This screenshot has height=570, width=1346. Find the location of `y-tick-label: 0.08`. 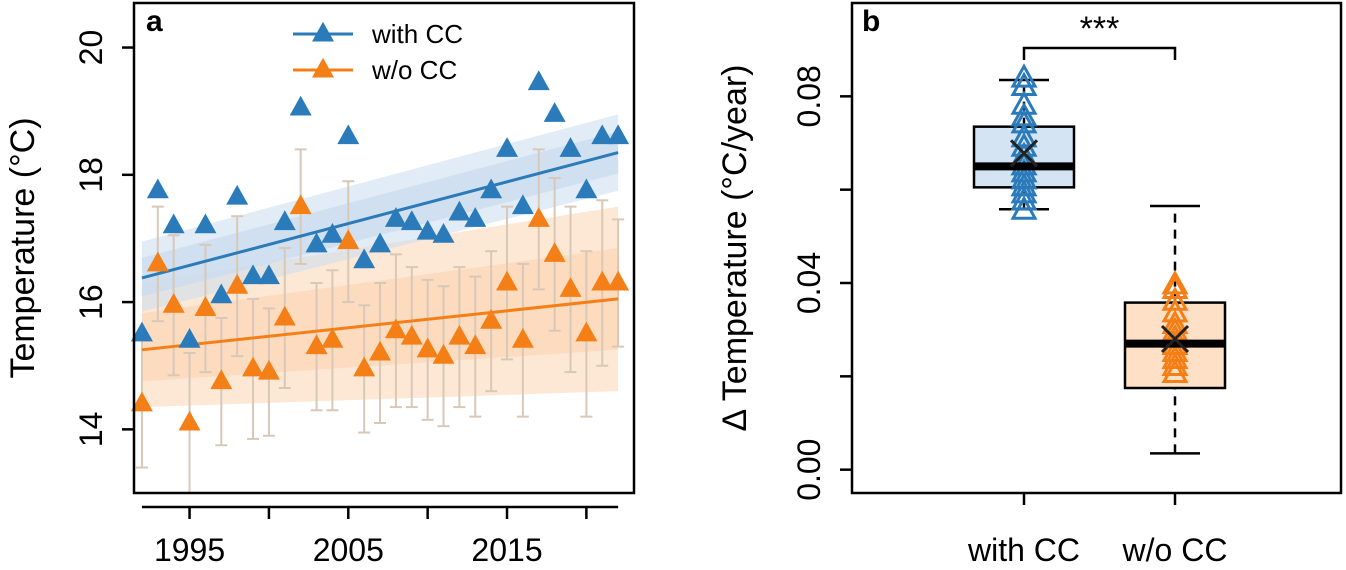

y-tick-label: 0.08 is located at coordinates (809, 96).